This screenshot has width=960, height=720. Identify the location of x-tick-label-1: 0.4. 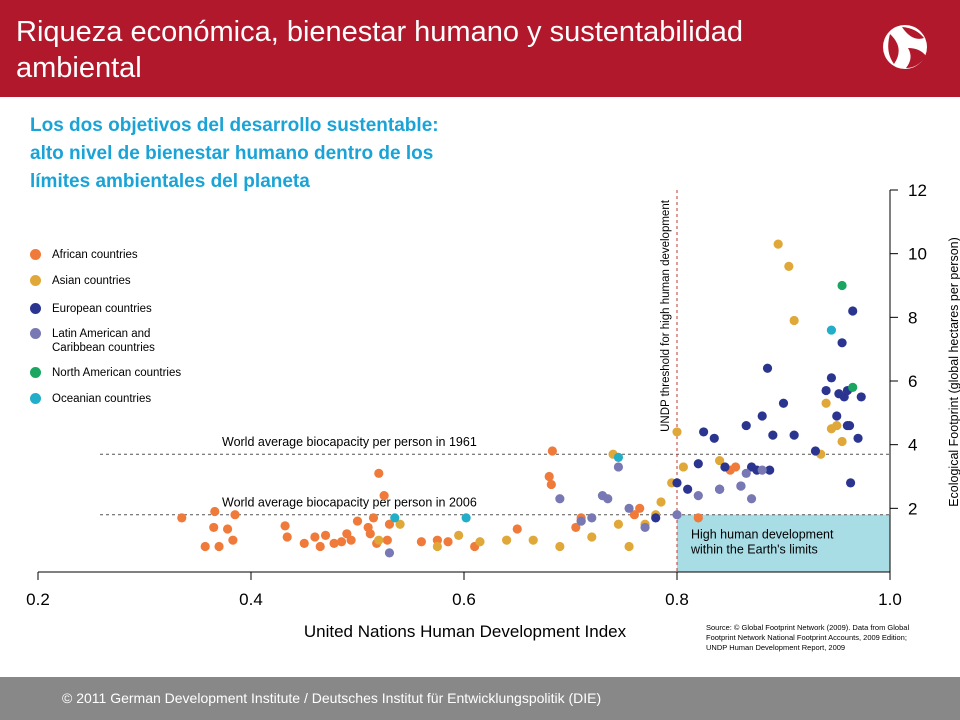
(251, 599).